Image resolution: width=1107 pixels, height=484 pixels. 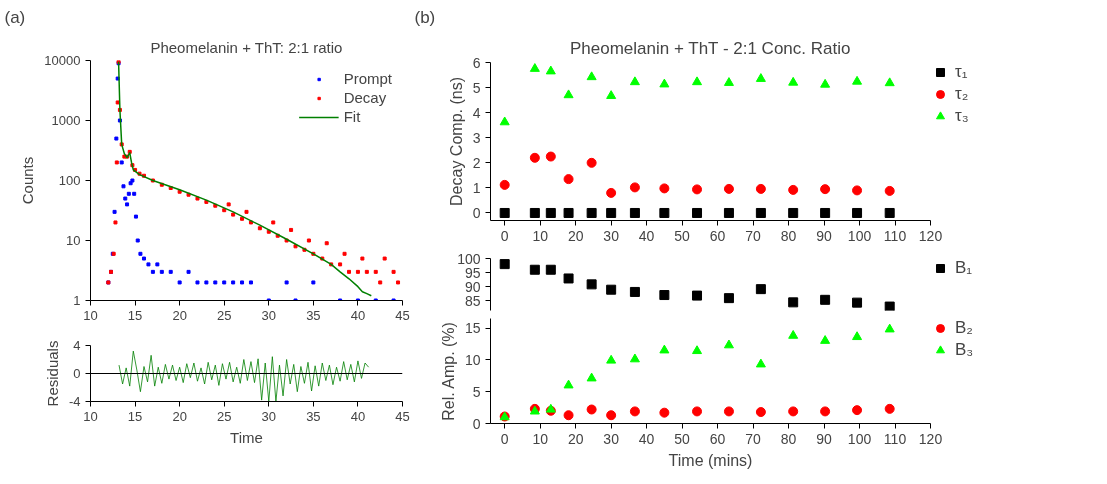 What do you see at coordinates (456, 141) in the screenshot?
I see `y-axis-title: Decay Comp. (ns)` at bounding box center [456, 141].